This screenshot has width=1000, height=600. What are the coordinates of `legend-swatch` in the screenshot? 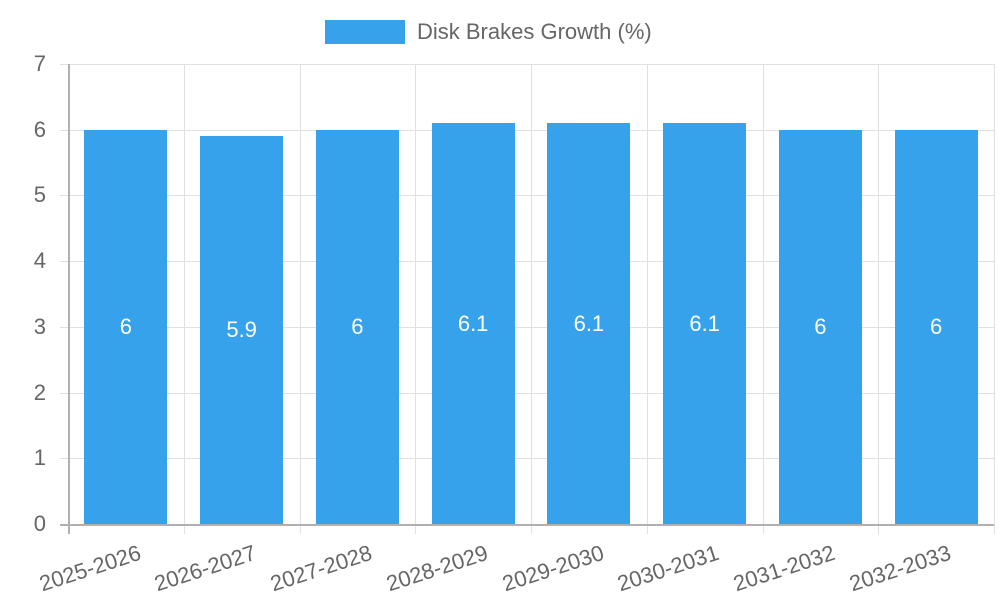 It's located at (365, 32).